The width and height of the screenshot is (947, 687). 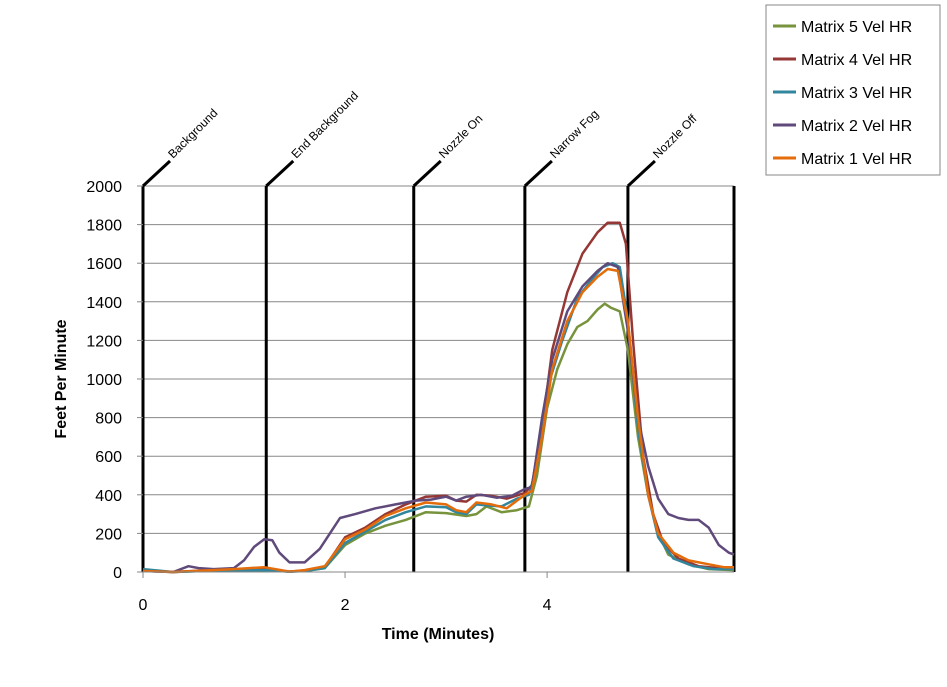 What do you see at coordinates (856, 126) in the screenshot?
I see `legend-label: Matrix 2 Vel HR` at bounding box center [856, 126].